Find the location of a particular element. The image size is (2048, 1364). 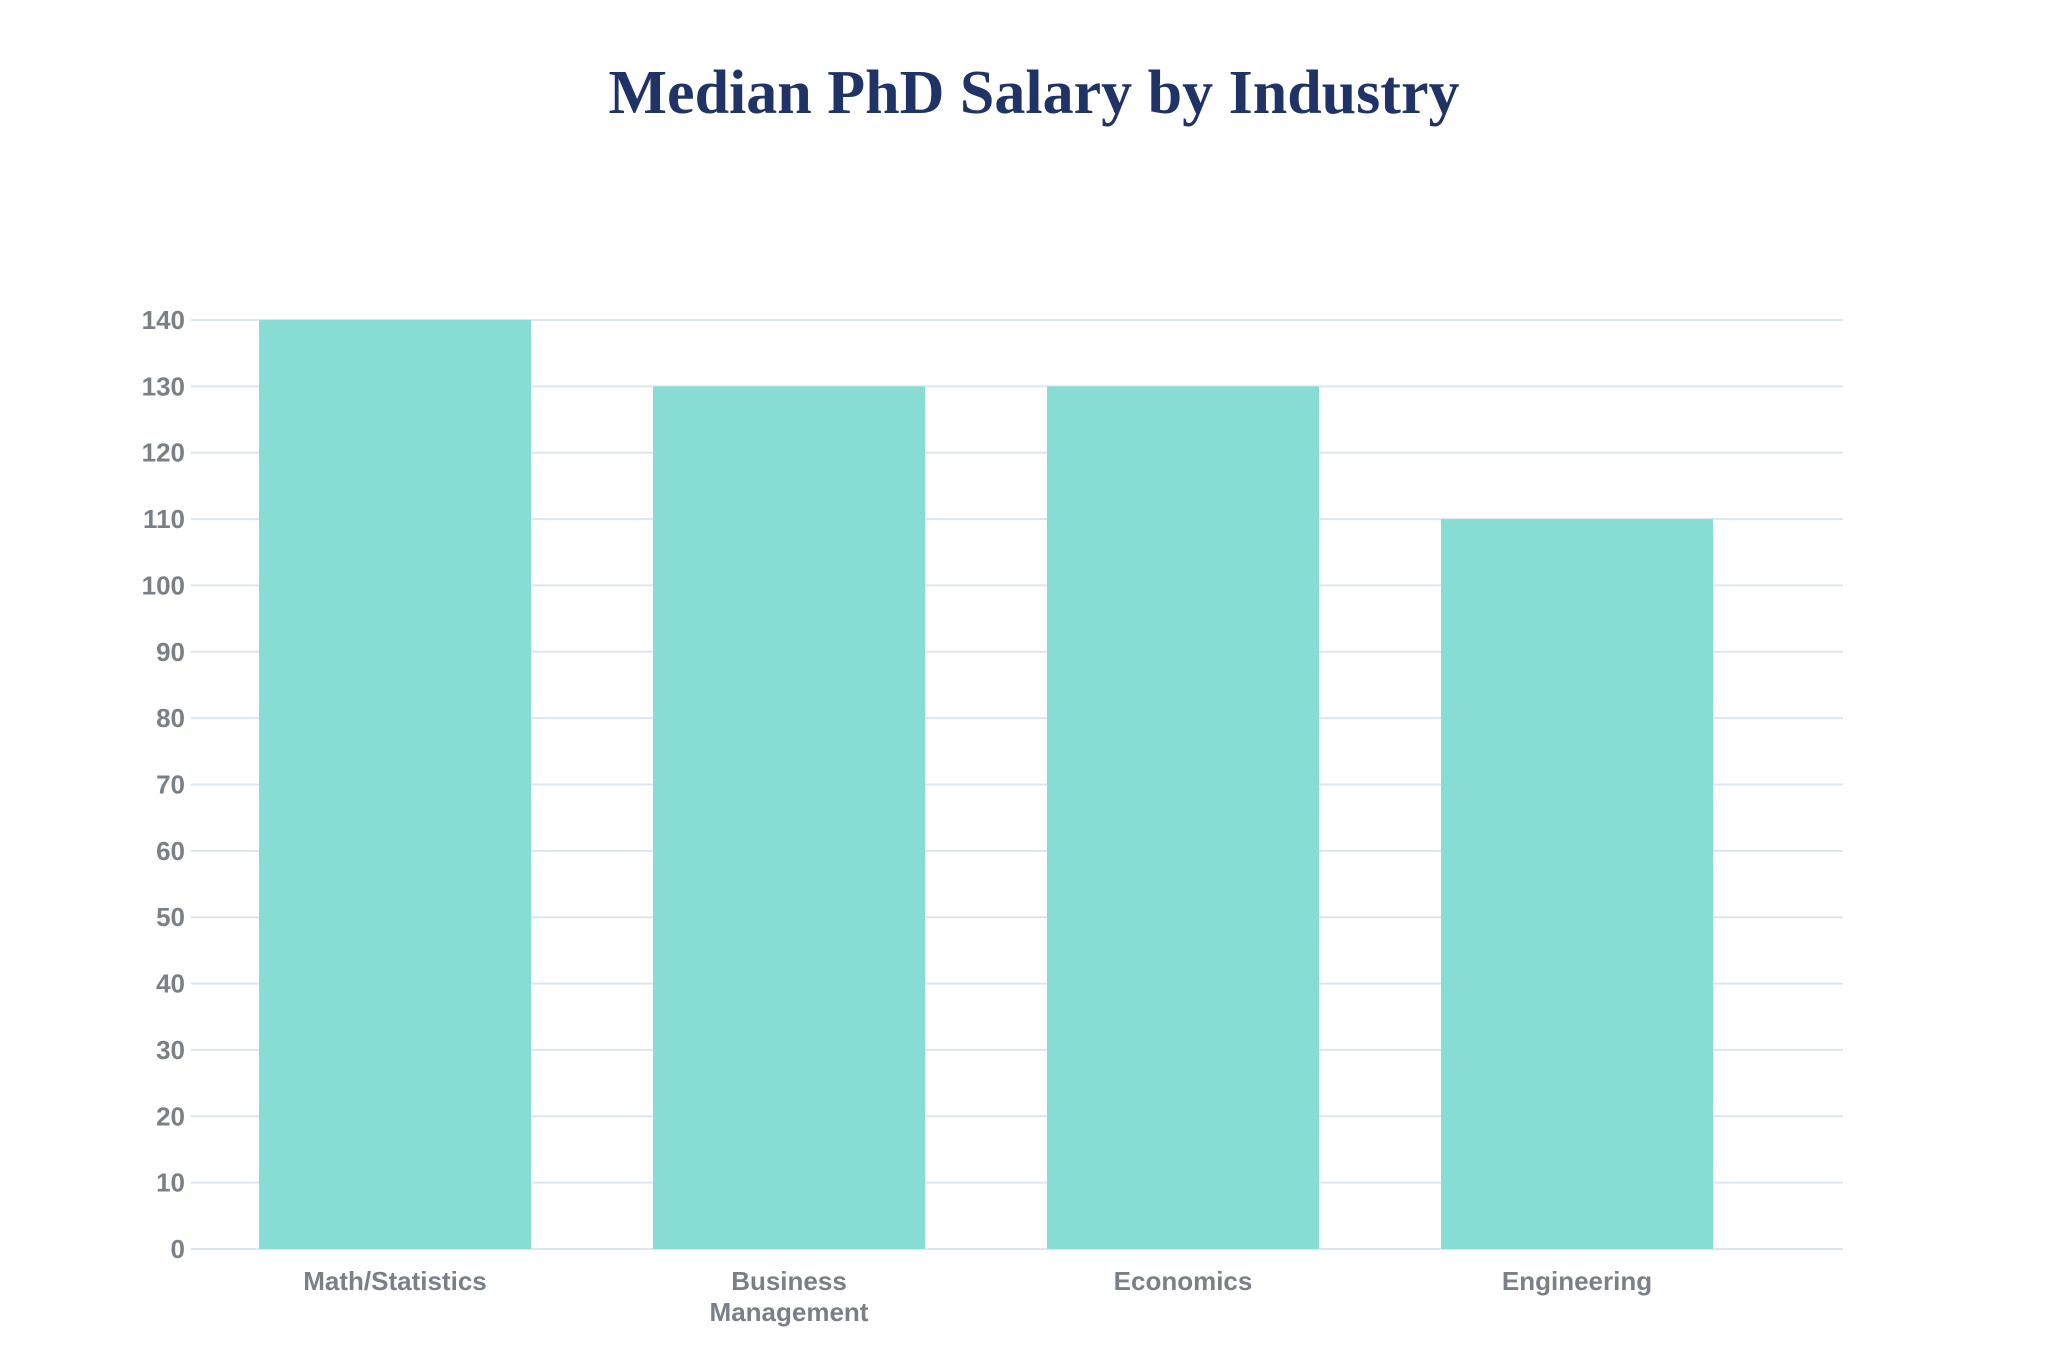

x-tick-label: Business is located at coordinates (789, 1281).